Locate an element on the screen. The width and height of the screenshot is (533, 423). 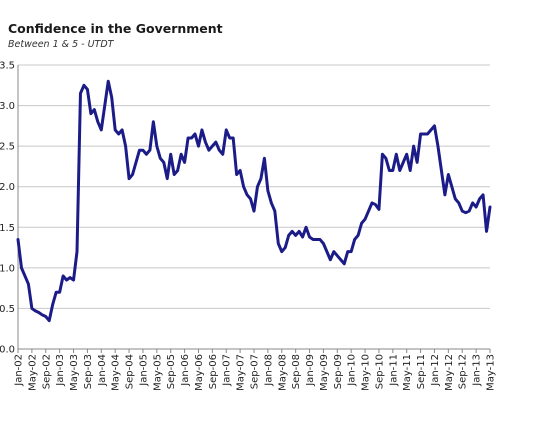
y-tick-label: 2.0 is located at coordinates (7, 187).